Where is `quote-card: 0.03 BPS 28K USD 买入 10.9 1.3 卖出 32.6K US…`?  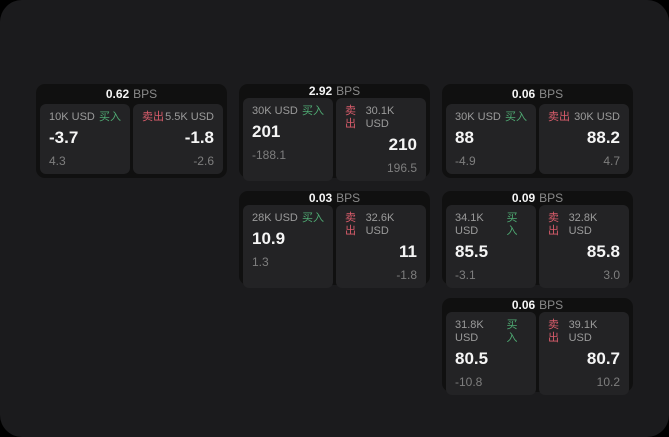
quote-card: 0.03 BPS 28K USD 买入 10.9 1.3 卖出 32.6K US… is located at coordinates (334, 239).